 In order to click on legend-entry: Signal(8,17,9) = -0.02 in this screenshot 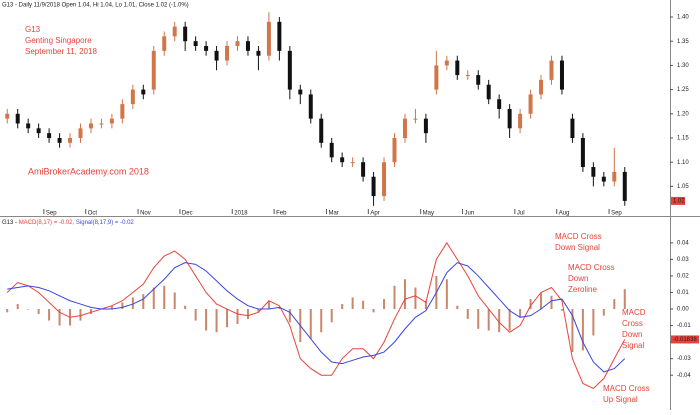, I will do `click(105, 223)`.